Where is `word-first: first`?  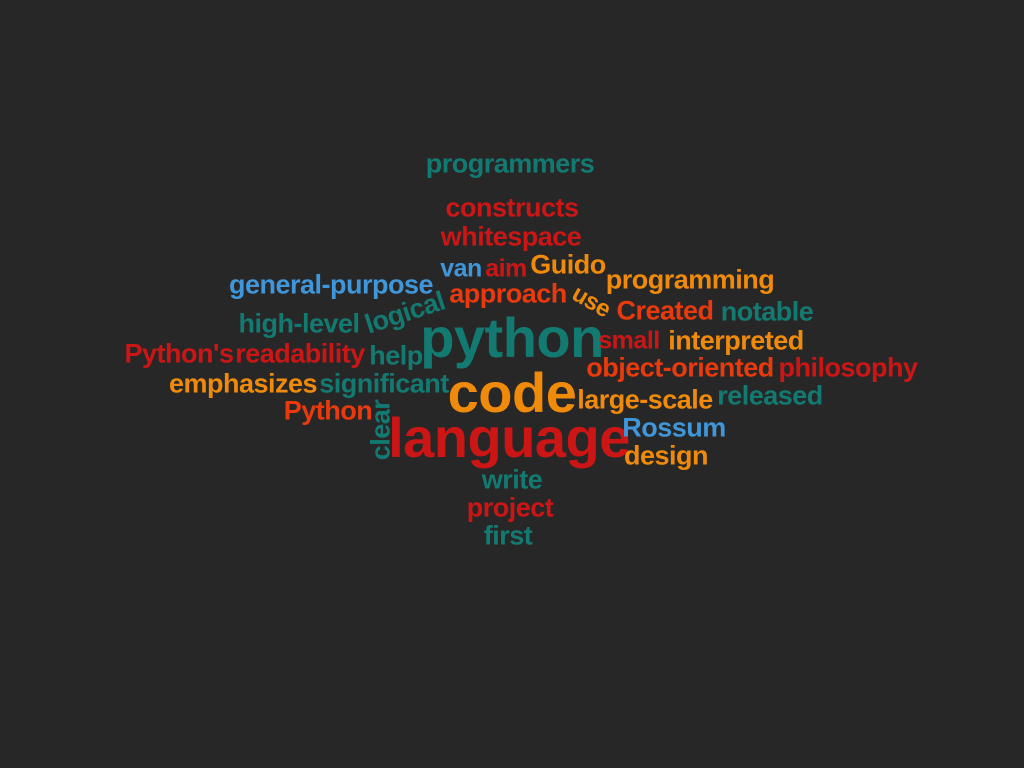 word-first: first is located at coordinates (508, 535).